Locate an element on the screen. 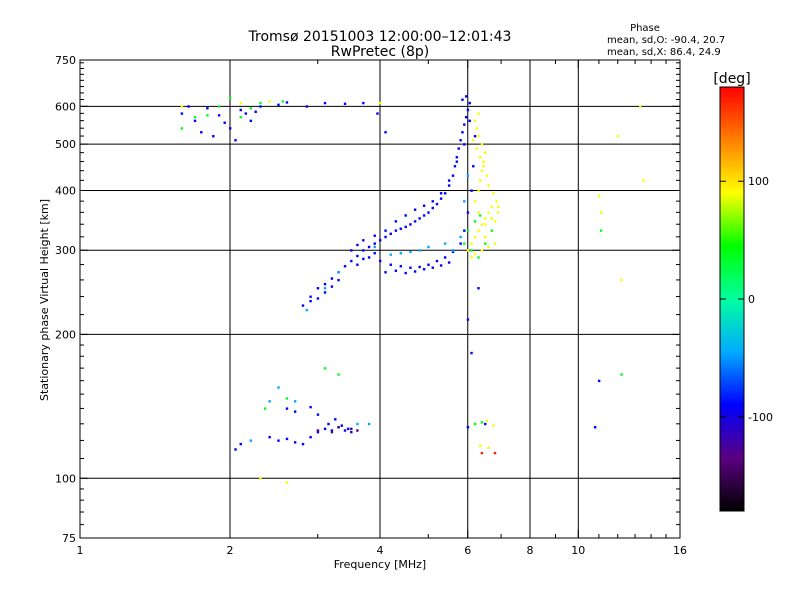 This screenshot has height=600, width=800. stats-heading: Phase is located at coordinates (645, 28).